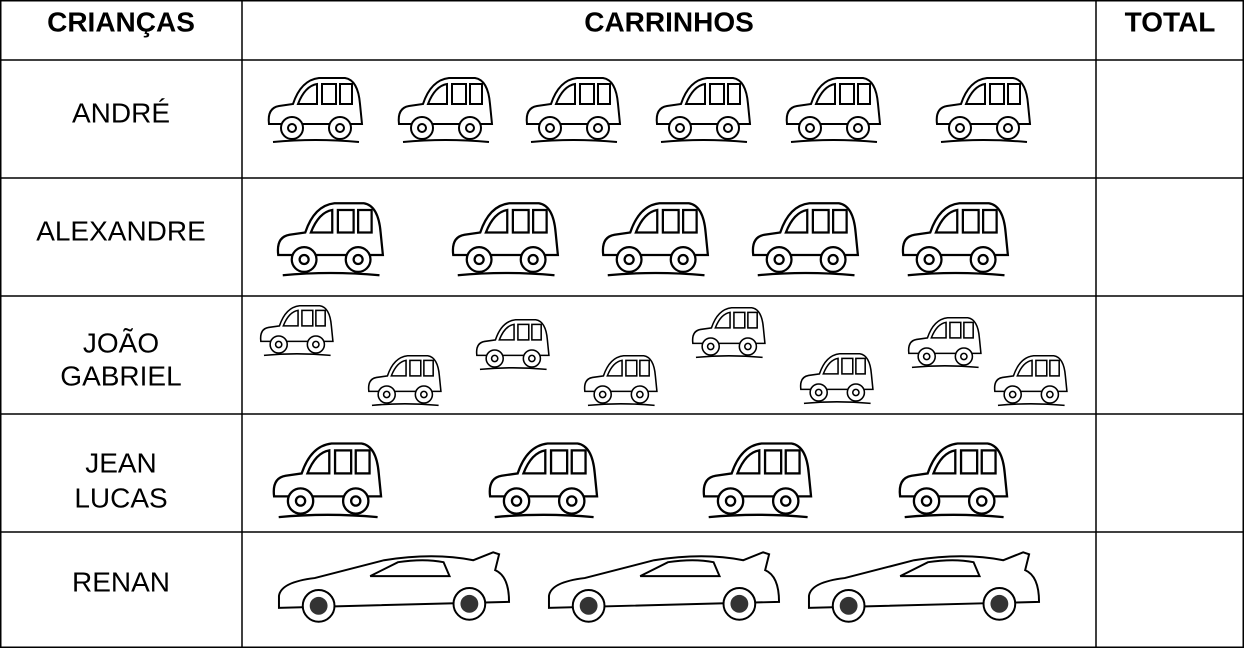 The width and height of the screenshot is (1244, 648). What do you see at coordinates (121, 462) in the screenshot?
I see `child-name: JEAN` at bounding box center [121, 462].